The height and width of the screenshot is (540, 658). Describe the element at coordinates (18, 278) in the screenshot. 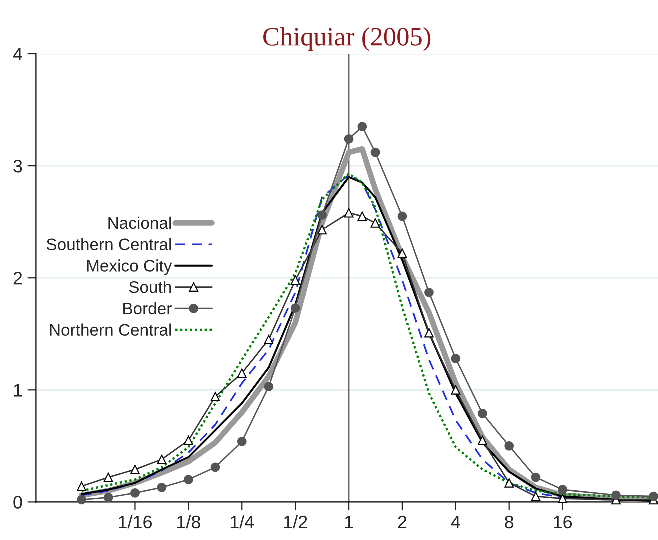

I see `y-tick-label: 2` at that location.